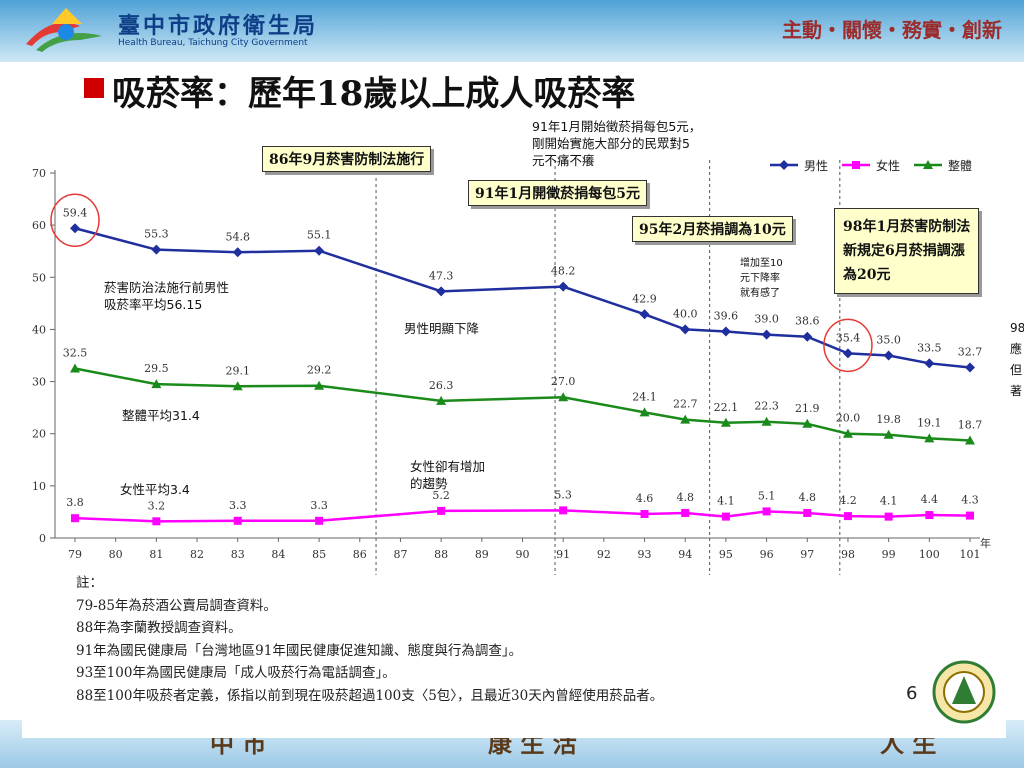 The width and height of the screenshot is (1024, 768). What do you see at coordinates (767, 495) in the screenshot?
I see `data-label: 5.1` at bounding box center [767, 495].